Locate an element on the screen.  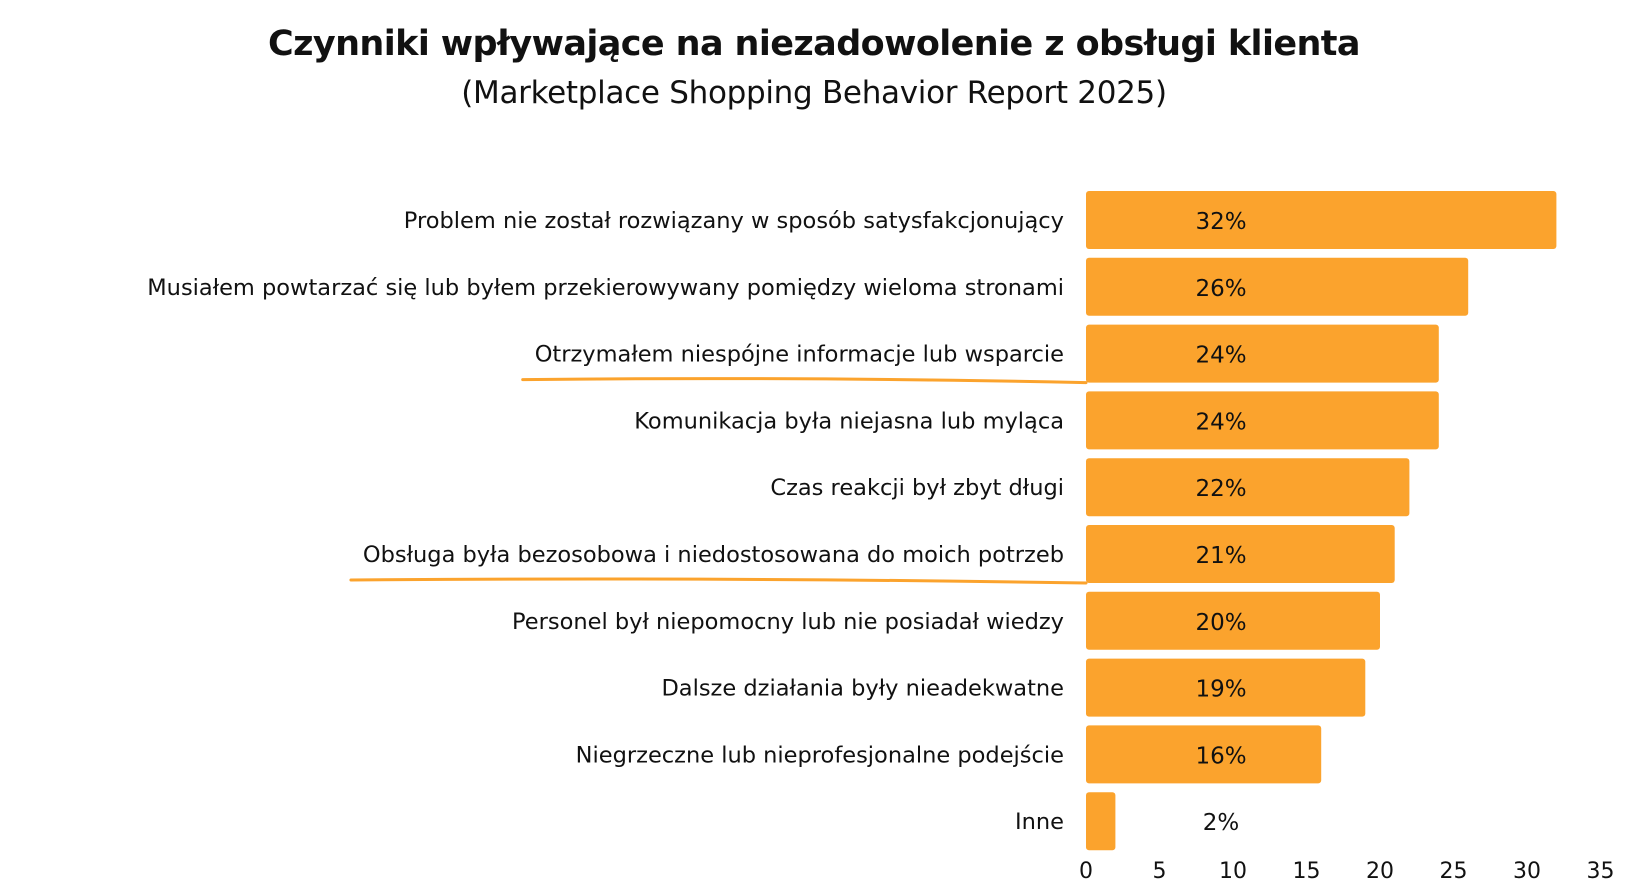
x-tick-label: 15 is located at coordinates (1307, 871).